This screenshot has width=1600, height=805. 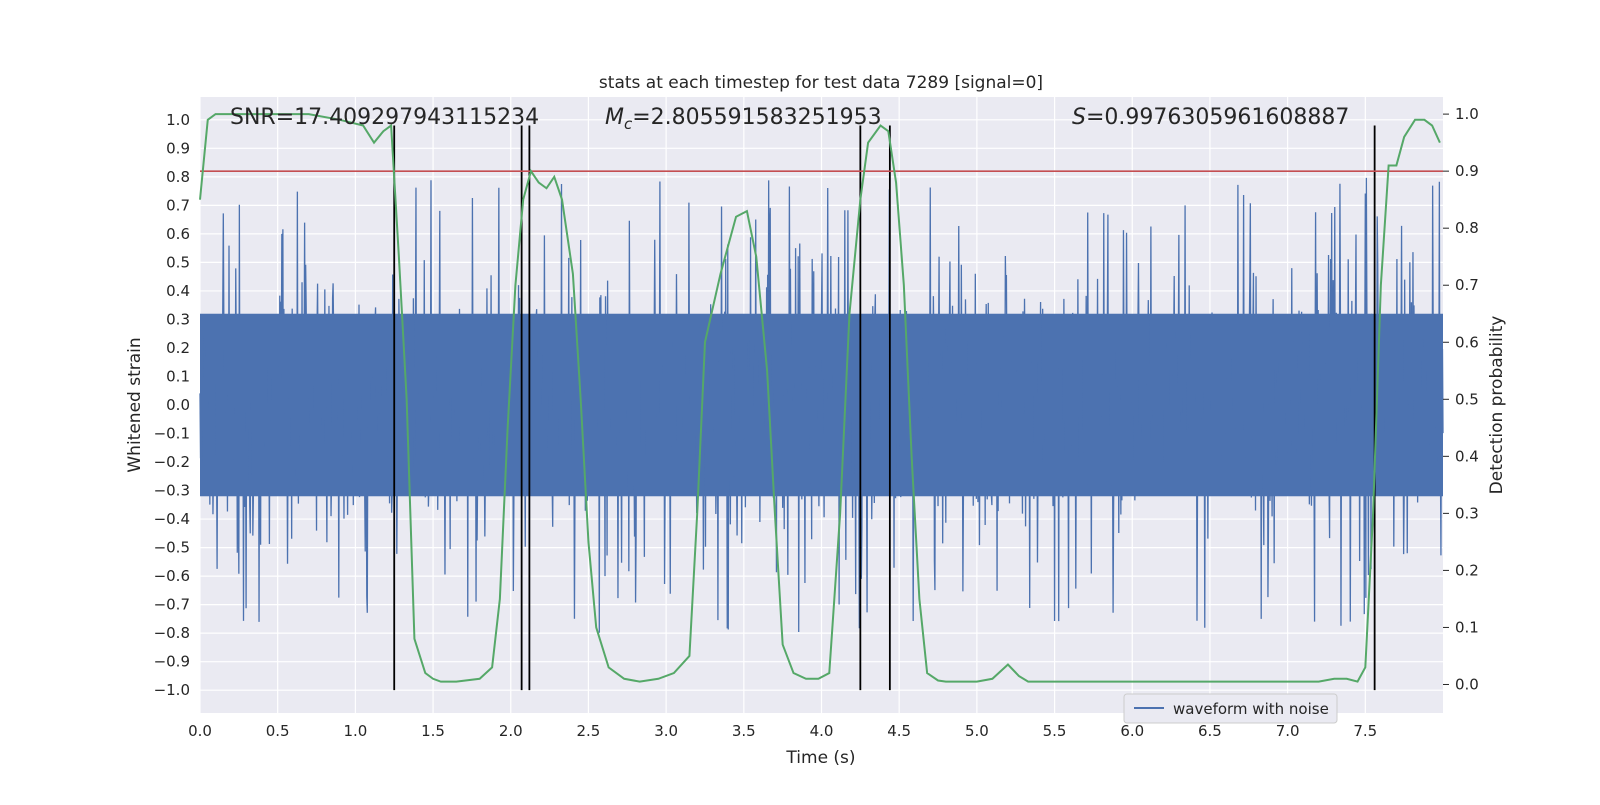 What do you see at coordinates (433, 731) in the screenshot?
I see `x-tick-label: 1.5` at bounding box center [433, 731].